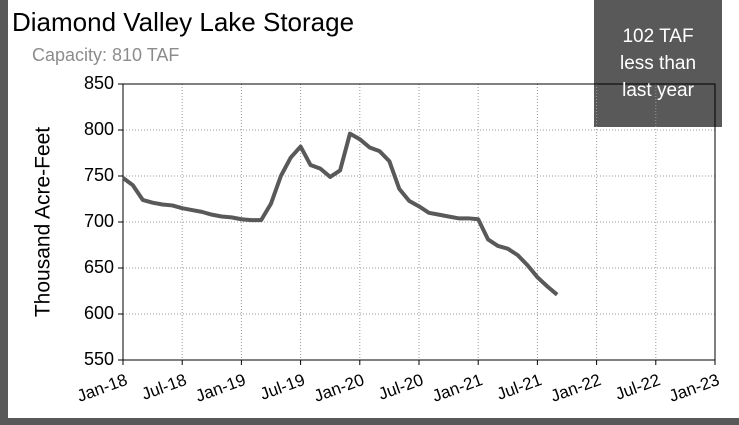  What do you see at coordinates (658, 90) in the screenshot?
I see `annotation-text: last year` at bounding box center [658, 90].